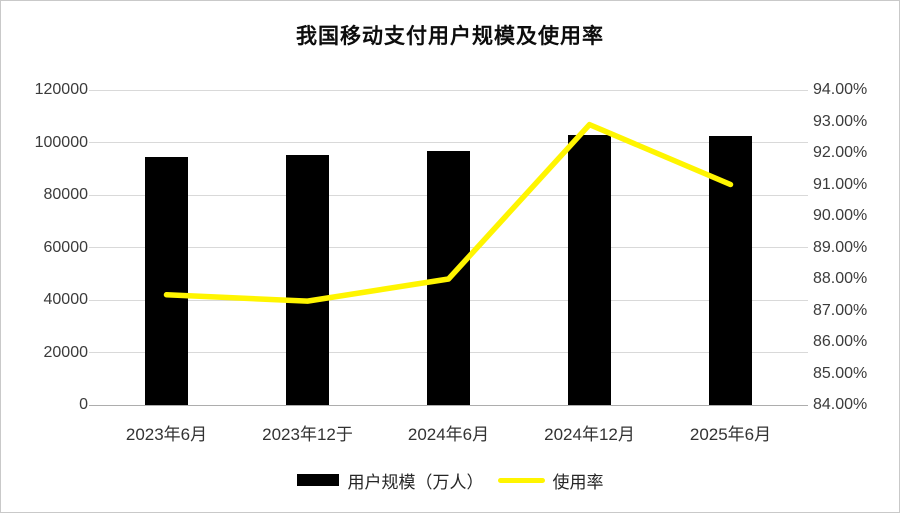  Describe the element at coordinates (578, 482) in the screenshot. I see `legend-label-rate: 使用率` at that location.